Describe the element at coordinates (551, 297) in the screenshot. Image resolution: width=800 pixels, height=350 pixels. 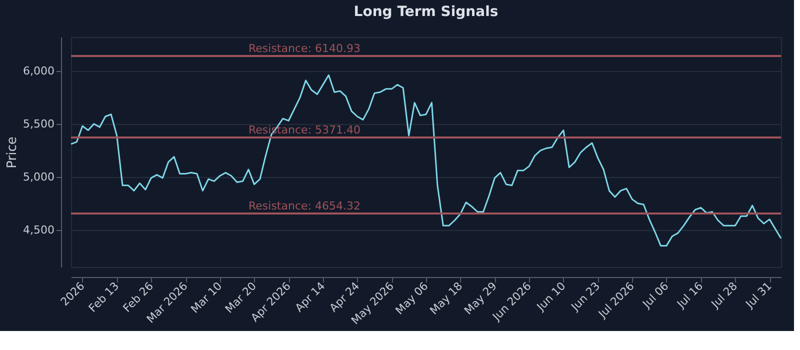
I see `x-tick-label: Jun 10` at that location.